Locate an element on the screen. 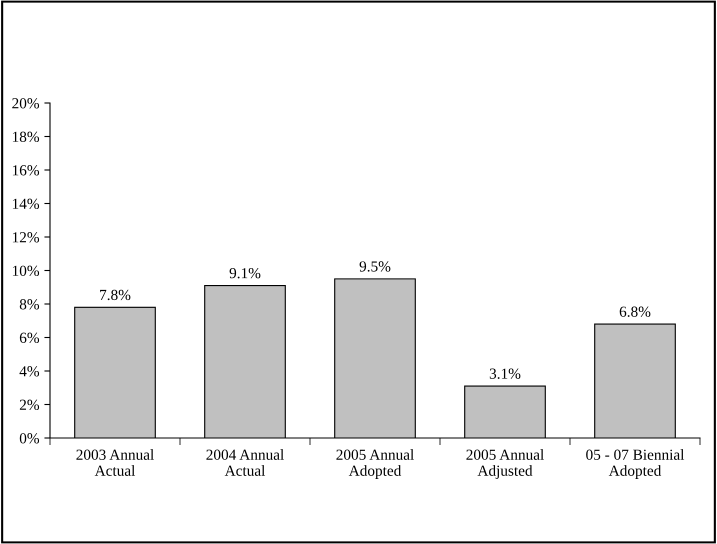  data-label: 9.5% is located at coordinates (375, 266).